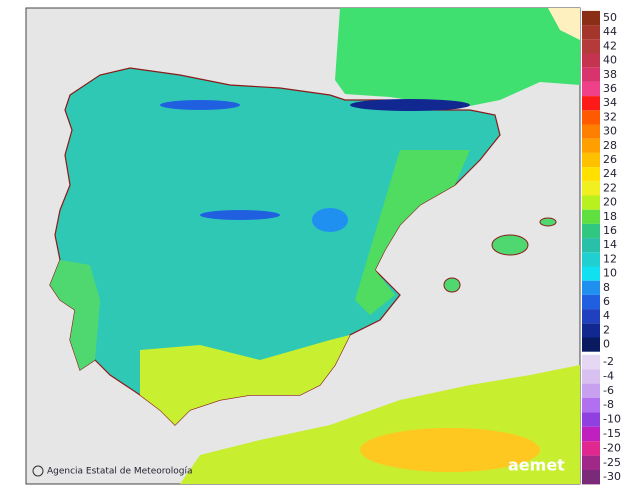 The image size is (630, 504). What do you see at coordinates (610, 244) in the screenshot?
I see `legend-label: 14` at bounding box center [610, 244].